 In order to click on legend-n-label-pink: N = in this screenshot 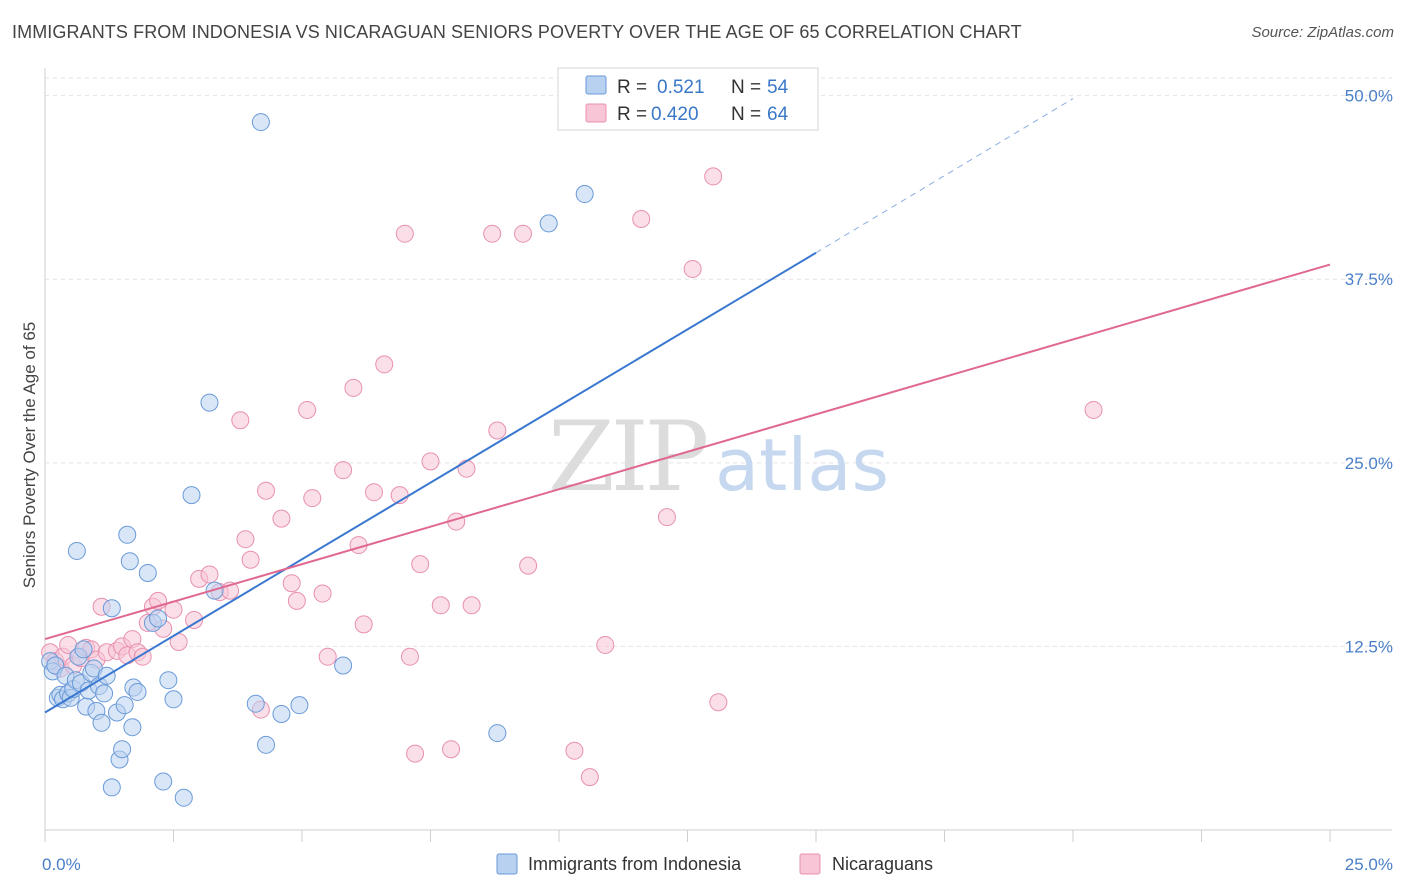, I will do `click(746, 114)`.